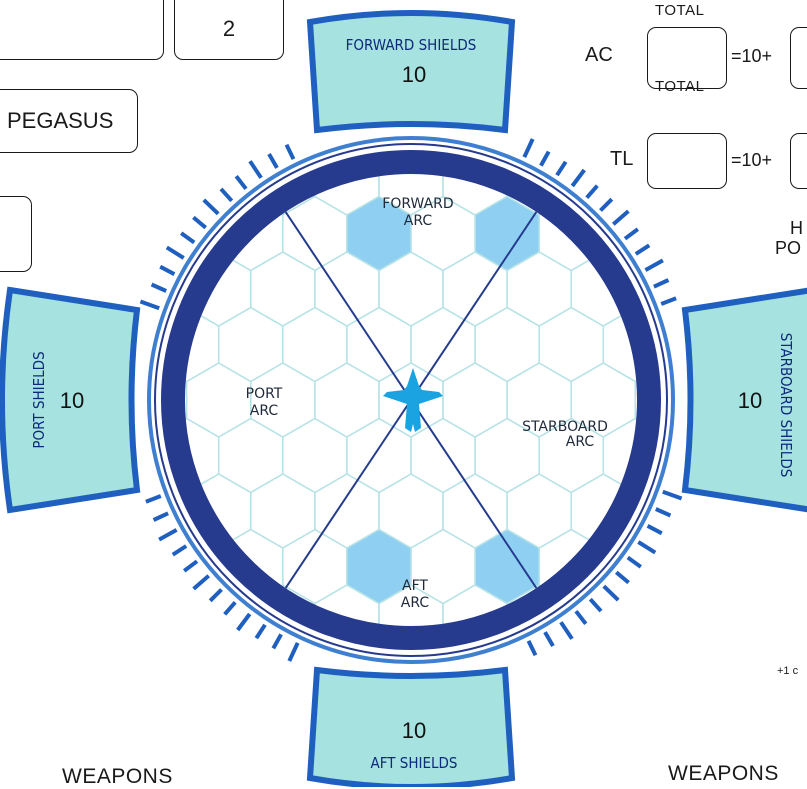 Image resolution: width=807 pixels, height=789 pixels. I want to click on aft-shields-panel: 10 AFT SHIELDS, so click(411, 726).